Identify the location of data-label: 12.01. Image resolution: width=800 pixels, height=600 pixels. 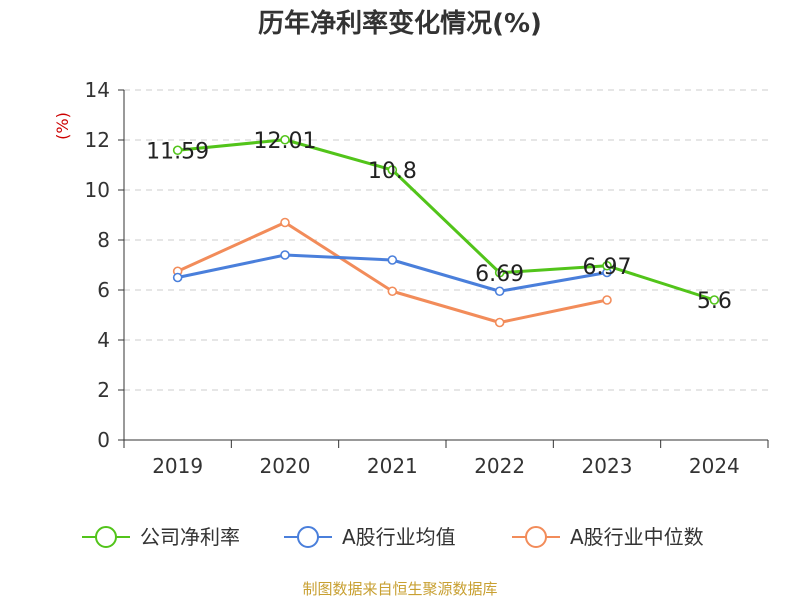
(285, 141).